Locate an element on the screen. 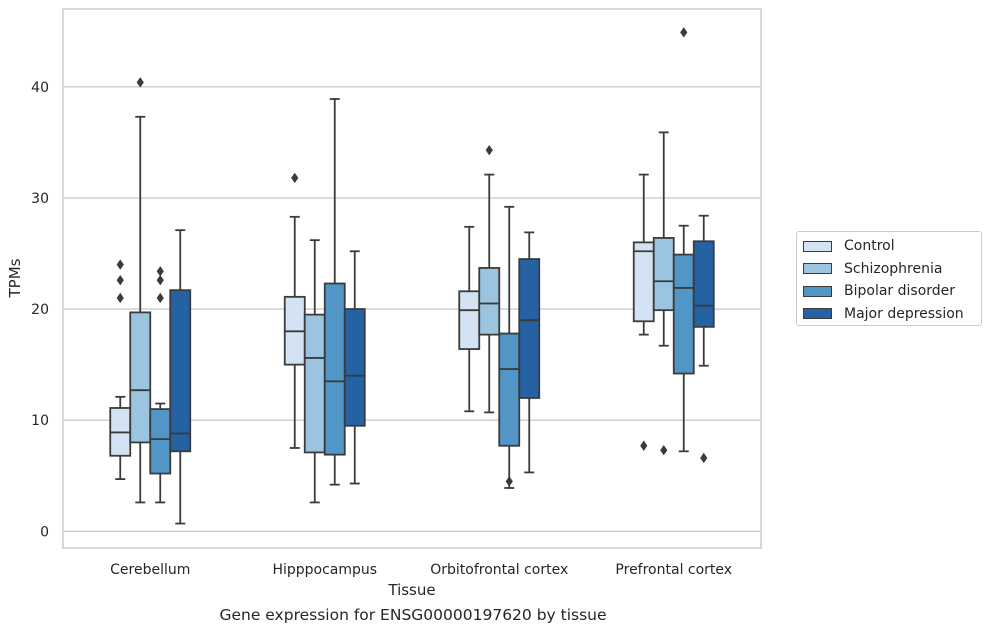 The image size is (993, 634). legend-item: Control is located at coordinates (892, 246).